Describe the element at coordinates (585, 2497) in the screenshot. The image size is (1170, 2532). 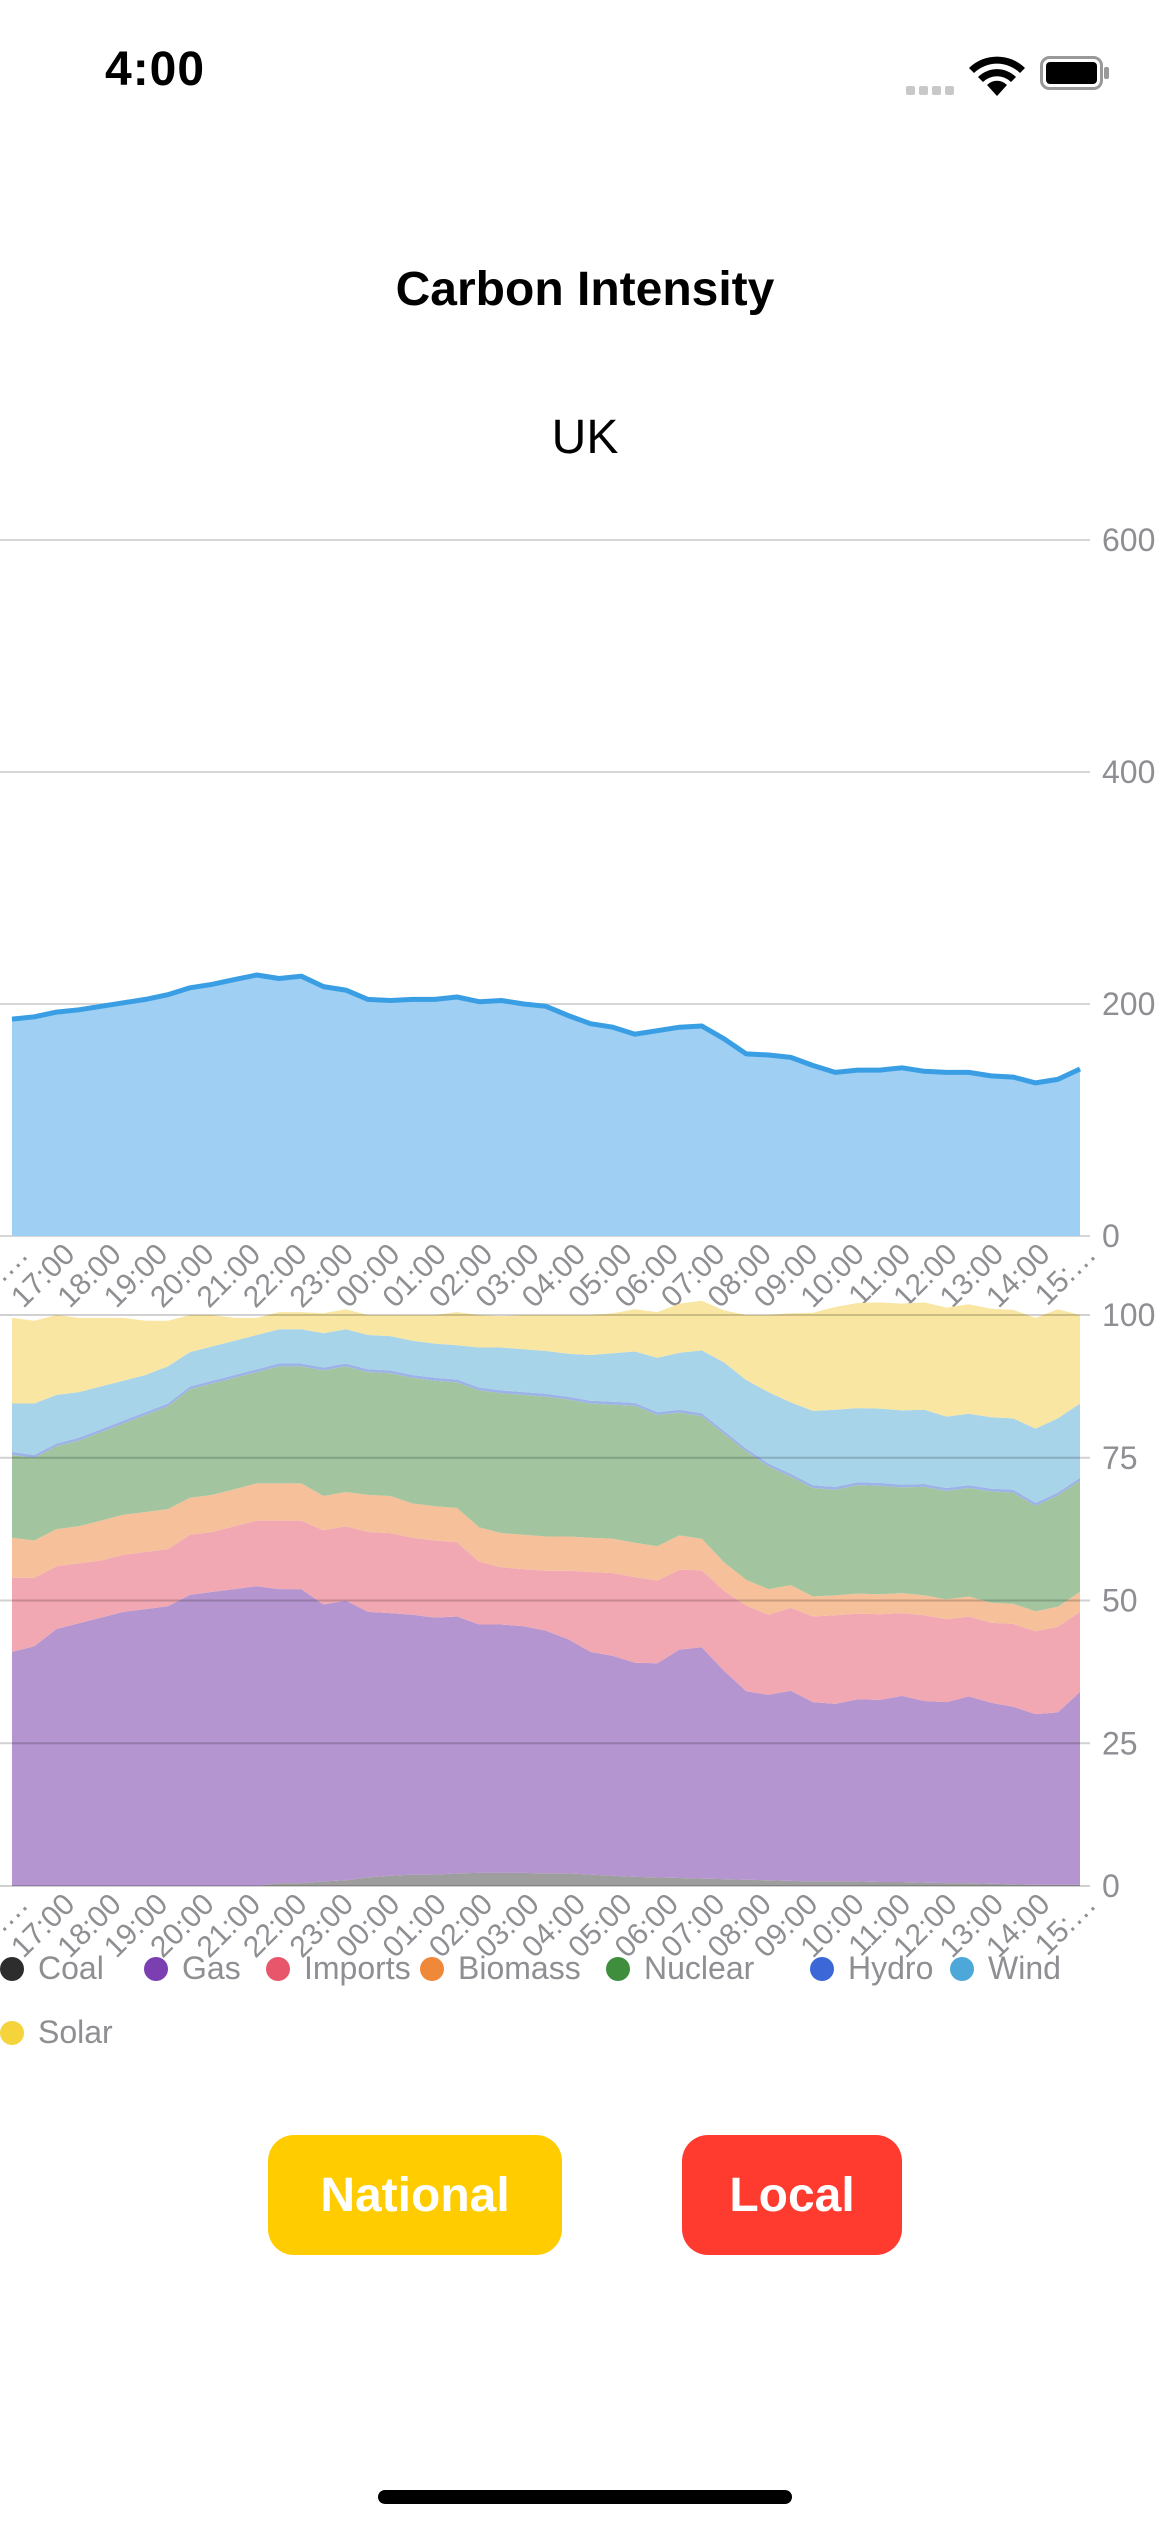
I see `home-indicator` at that location.